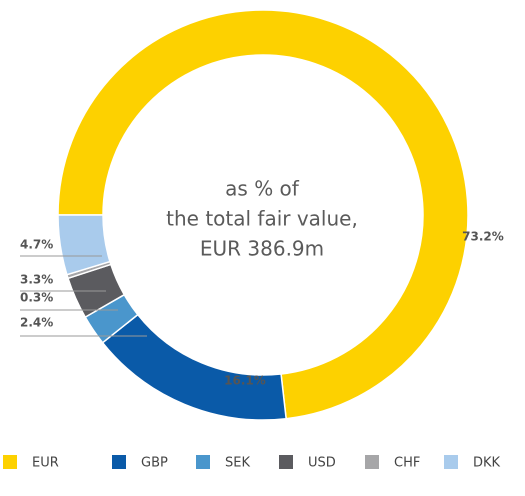  What do you see at coordinates (45, 463) in the screenshot?
I see `legend-label: EUR` at bounding box center [45, 463].